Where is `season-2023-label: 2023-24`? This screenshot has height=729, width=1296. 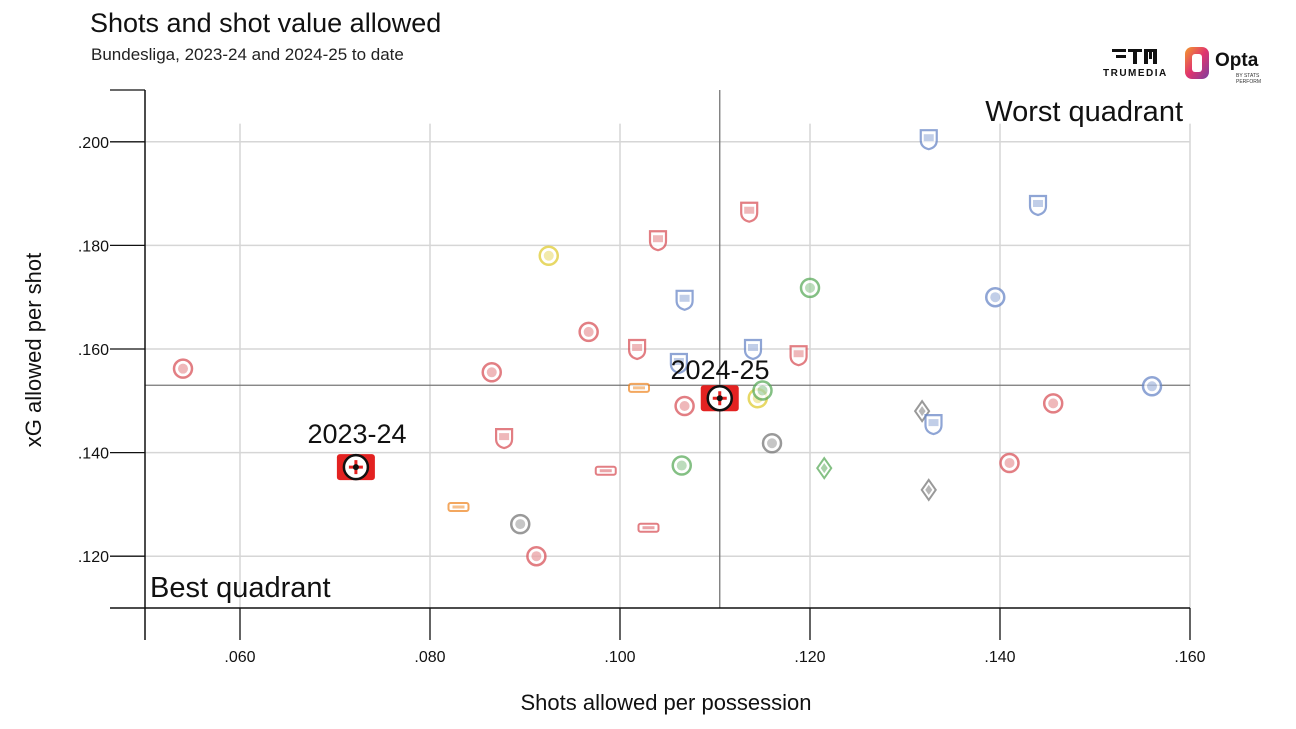
season-2023-label: 2023-24 is located at coordinates (356, 434).